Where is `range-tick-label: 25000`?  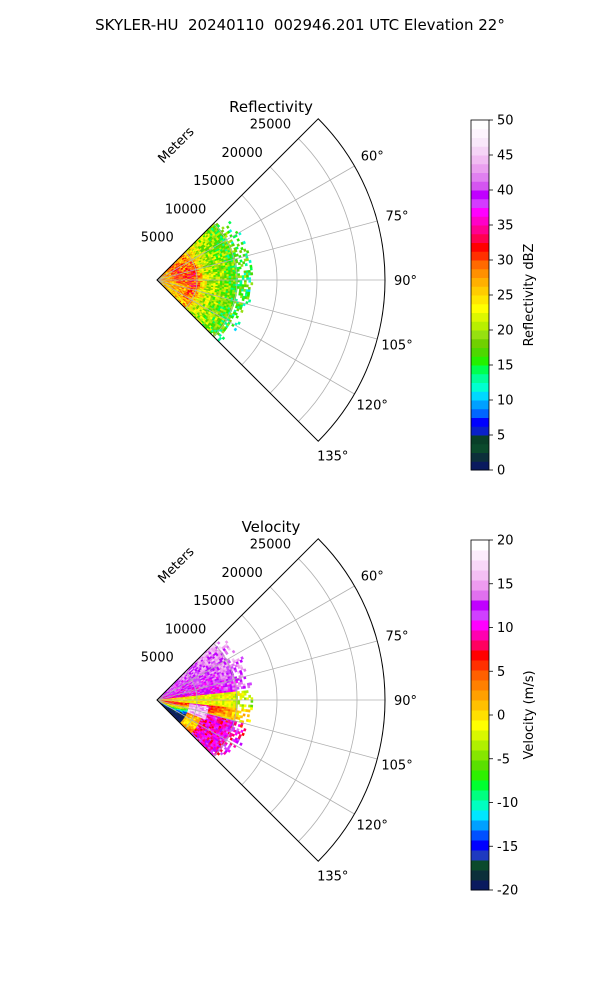 range-tick-label: 25000 is located at coordinates (270, 125).